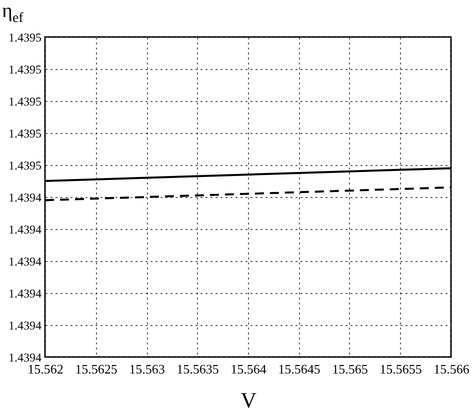 The height and width of the screenshot is (410, 474). What do you see at coordinates (147, 369) in the screenshot?
I see `x-tick-label: 15.563` at bounding box center [147, 369].